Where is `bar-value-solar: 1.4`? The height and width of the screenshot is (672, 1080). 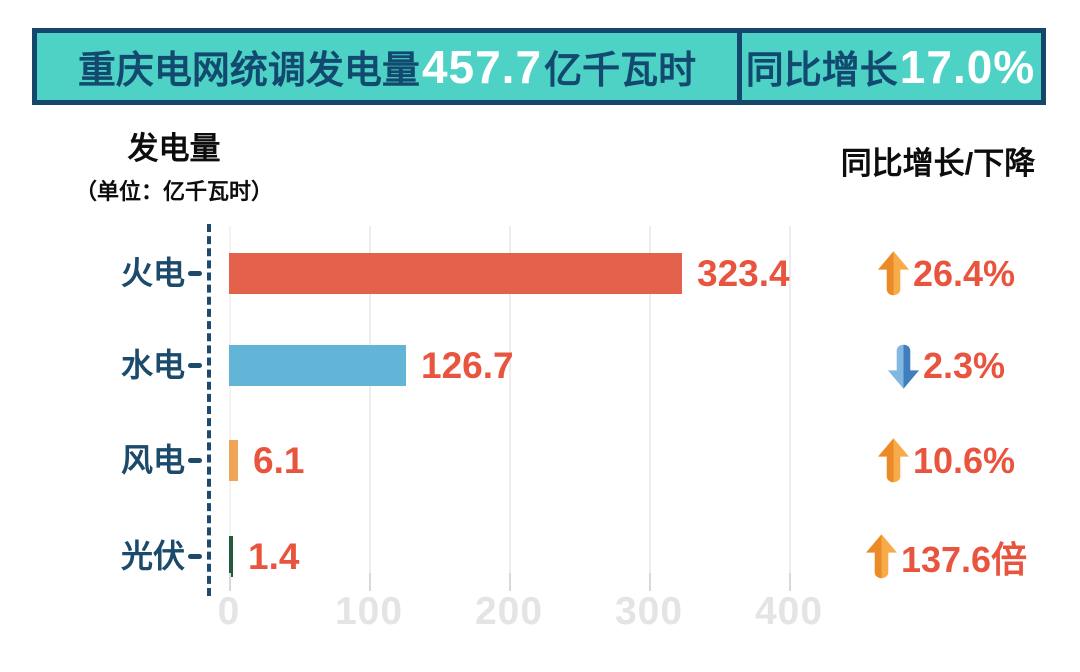 bar-value-solar: 1.4 is located at coordinates (274, 556).